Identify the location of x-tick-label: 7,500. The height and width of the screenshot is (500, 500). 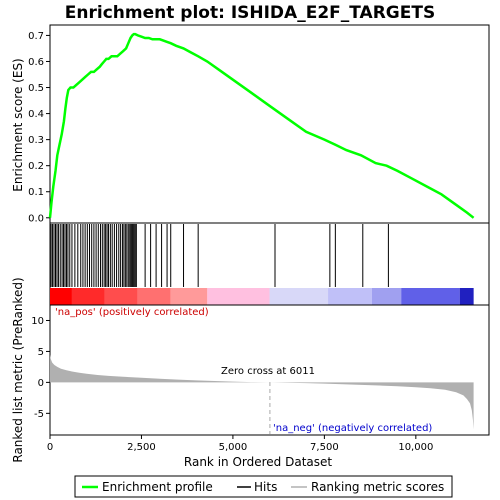
(324, 447).